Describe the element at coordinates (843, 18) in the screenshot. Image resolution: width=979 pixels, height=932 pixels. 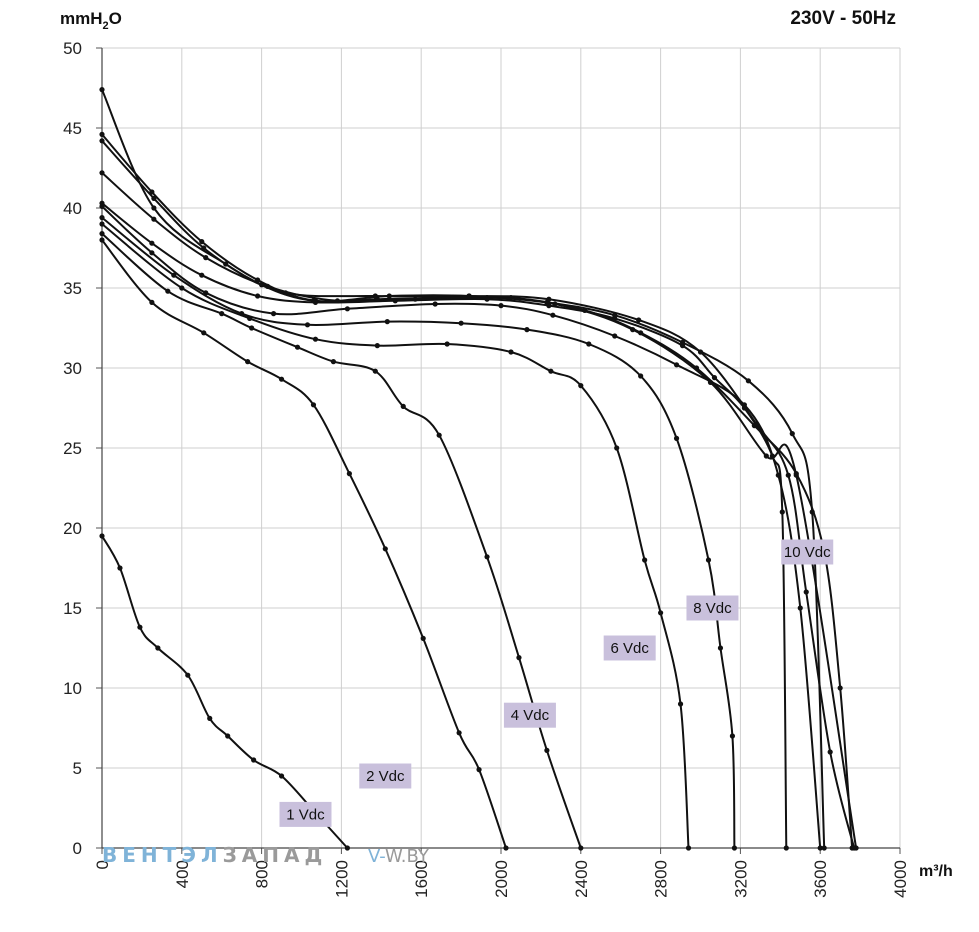
I see `supply-label: 230V - 50Hz` at that location.